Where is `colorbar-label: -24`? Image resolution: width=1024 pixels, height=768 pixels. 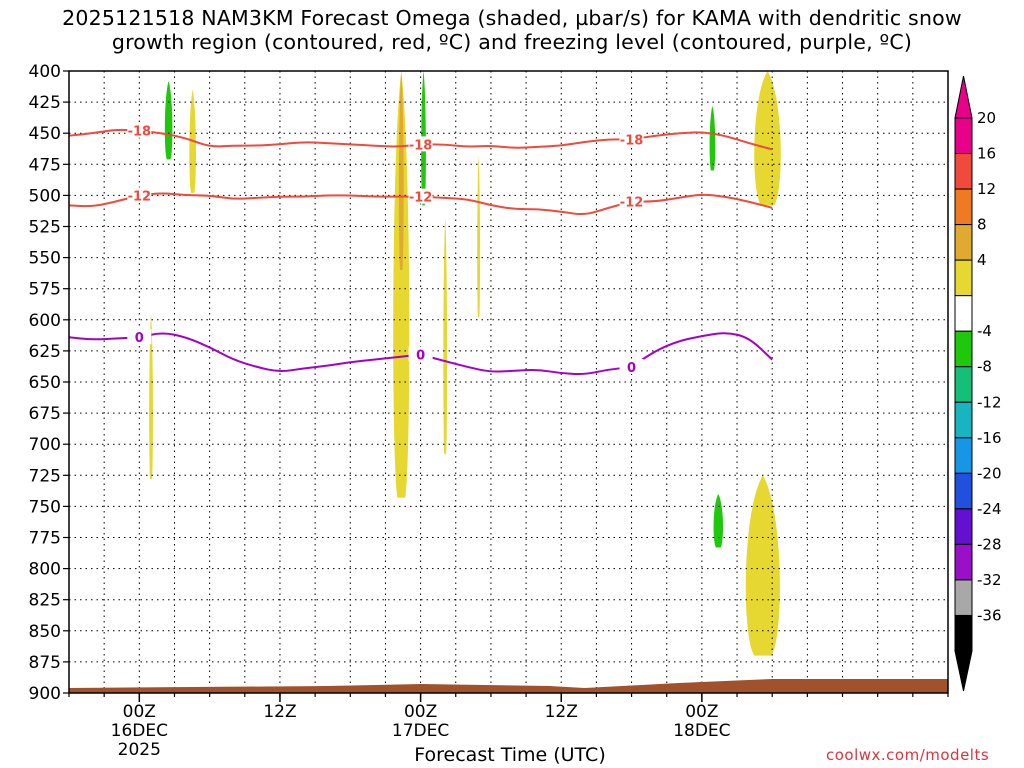
colorbar-label: -24 is located at coordinates (989, 509).